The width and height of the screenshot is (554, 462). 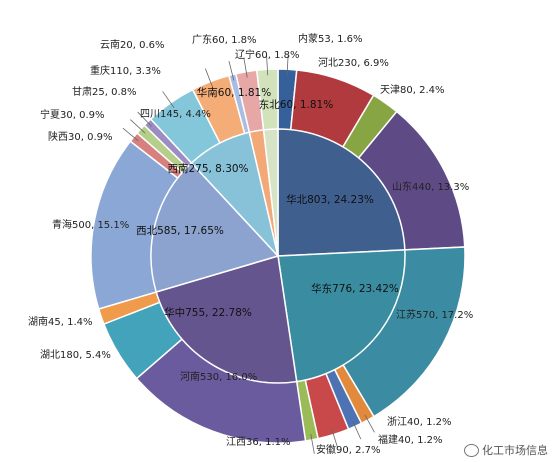 I want to click on outer-label-山东: 山东440, 13.3%, so click(x=430, y=186).